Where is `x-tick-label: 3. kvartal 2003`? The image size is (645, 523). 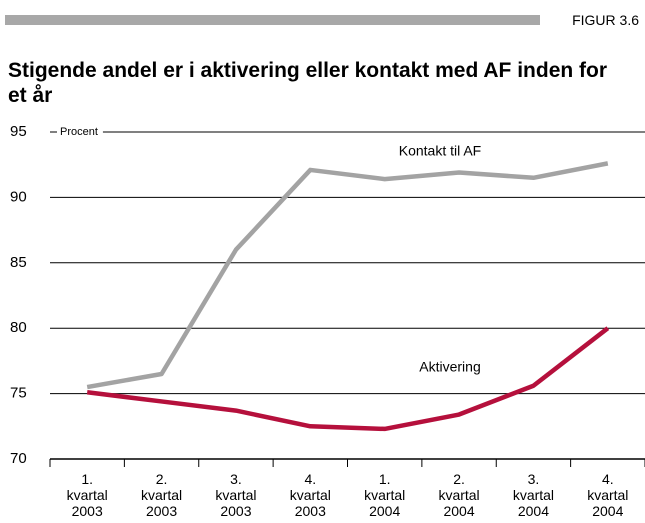
x-tick-label: 3. kvartal 2003 is located at coordinates (236, 495).